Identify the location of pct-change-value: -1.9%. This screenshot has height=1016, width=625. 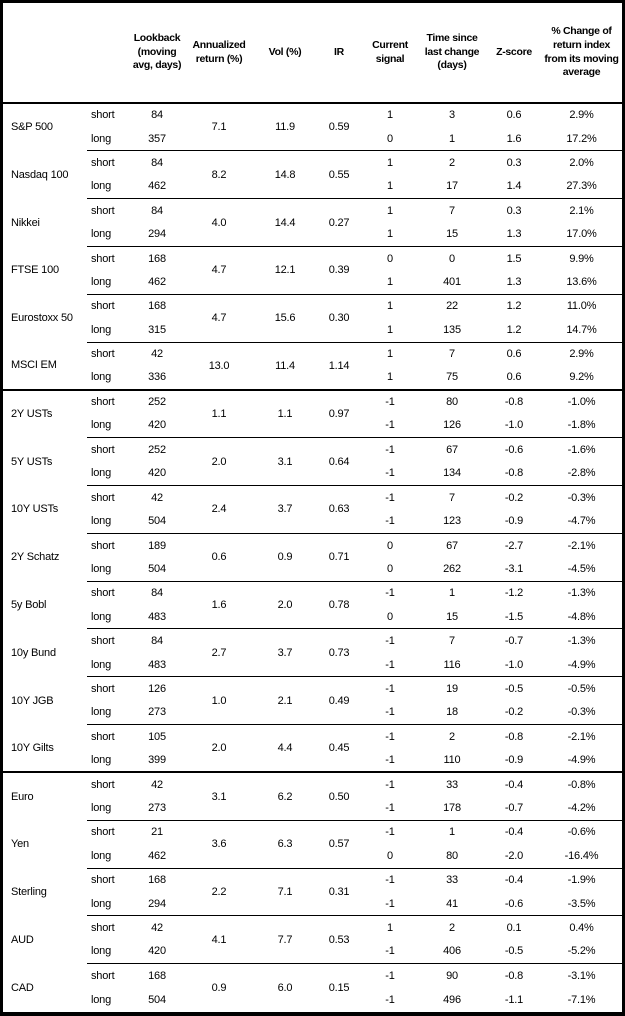
(581, 879).